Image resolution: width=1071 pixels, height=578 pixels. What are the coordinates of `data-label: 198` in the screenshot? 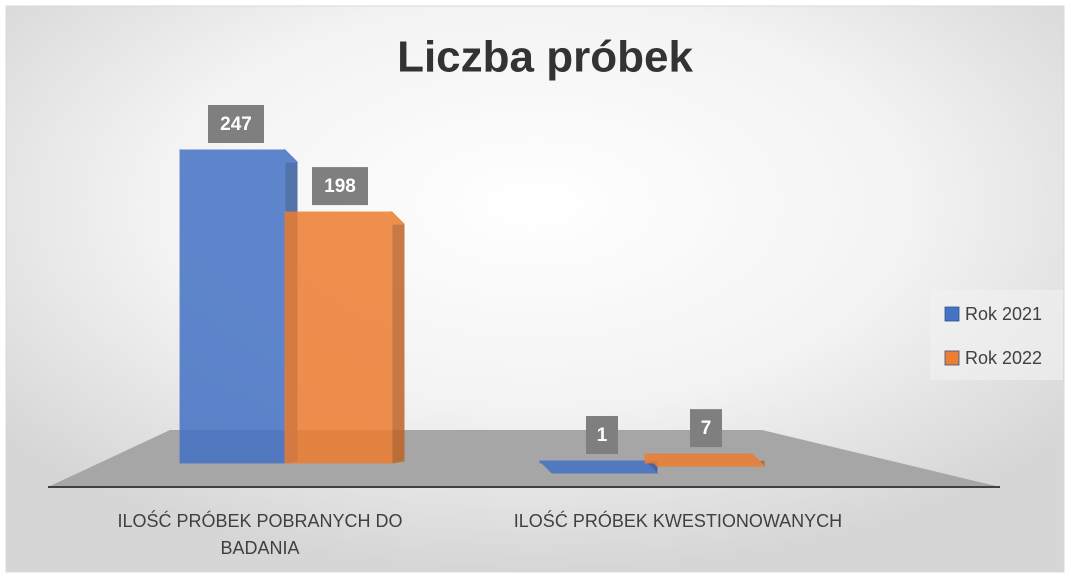 It's located at (340, 186).